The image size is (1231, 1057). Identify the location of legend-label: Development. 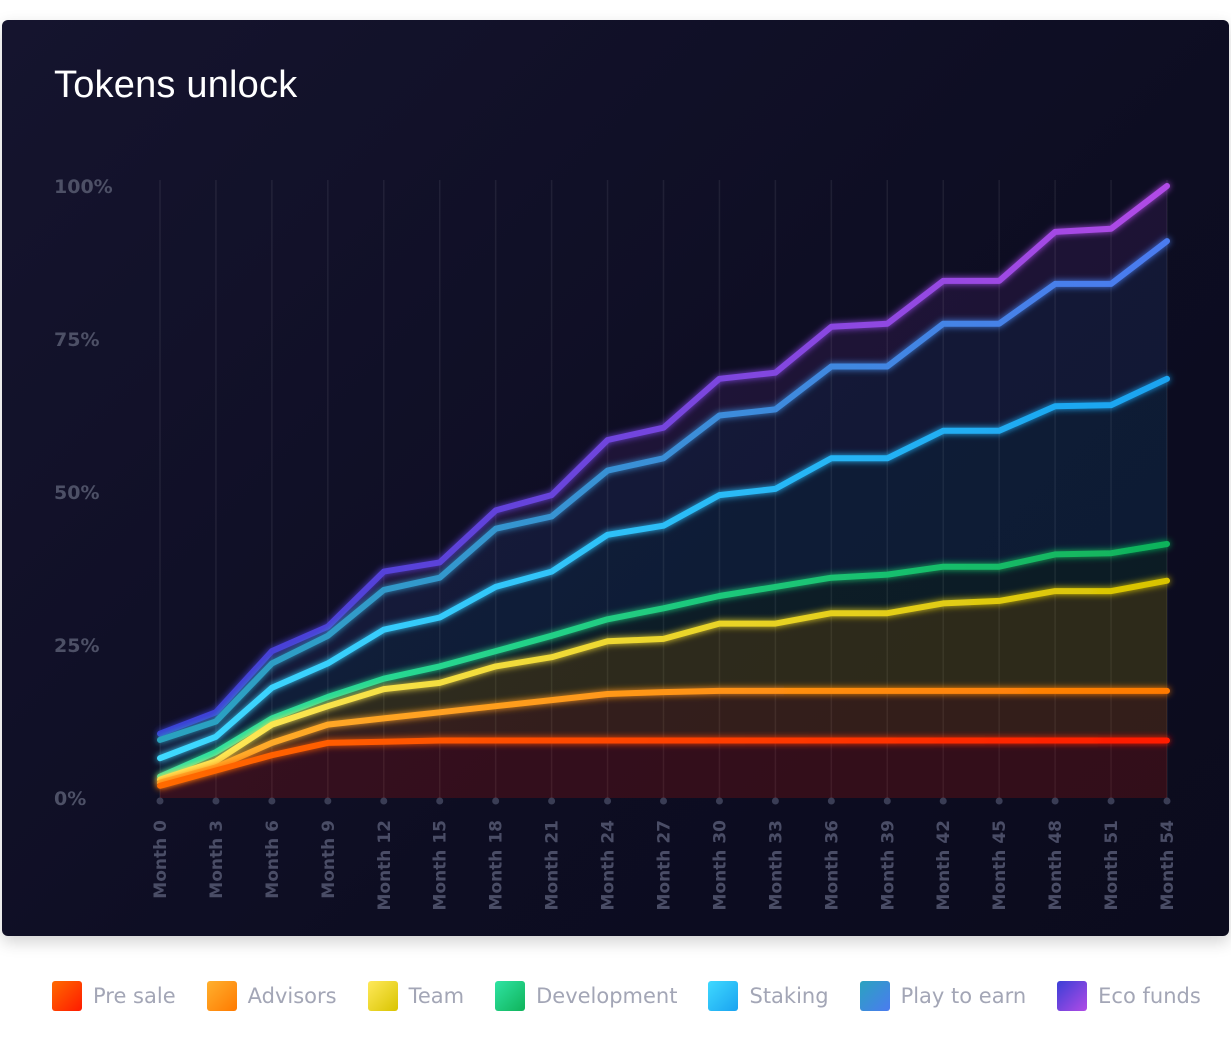
(607, 996).